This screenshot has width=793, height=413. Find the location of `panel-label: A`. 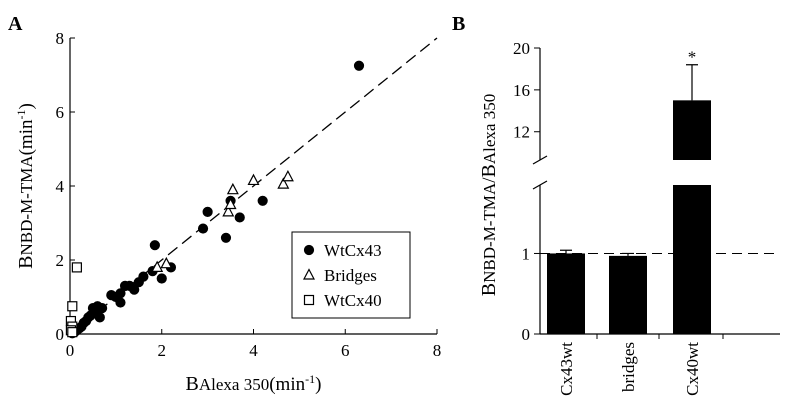

panel-label: A is located at coordinates (15, 24).